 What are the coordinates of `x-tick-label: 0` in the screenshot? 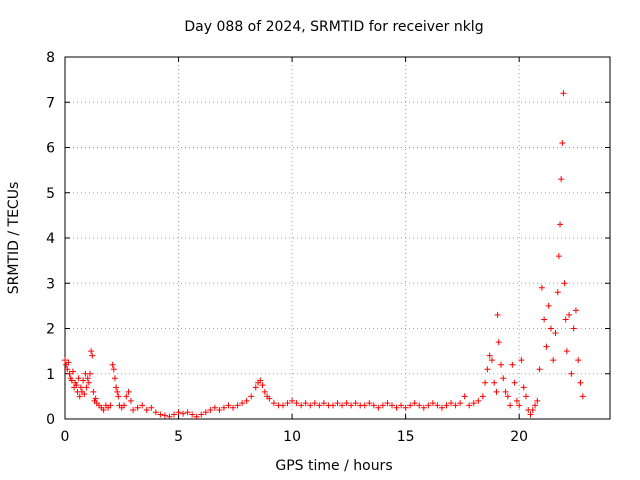 It's located at (65, 437).